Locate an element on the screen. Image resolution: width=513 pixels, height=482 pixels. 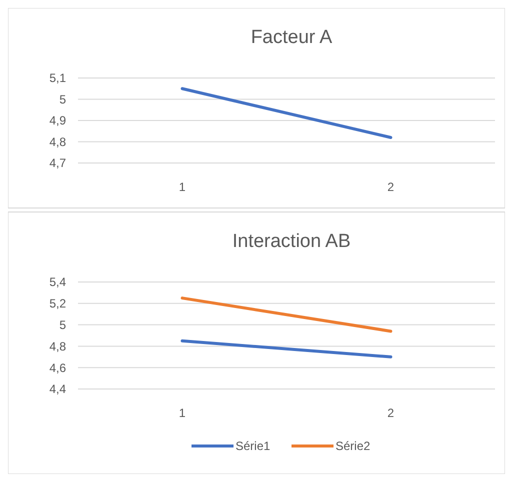
chart-title: Interaction AB is located at coordinates (291, 241).